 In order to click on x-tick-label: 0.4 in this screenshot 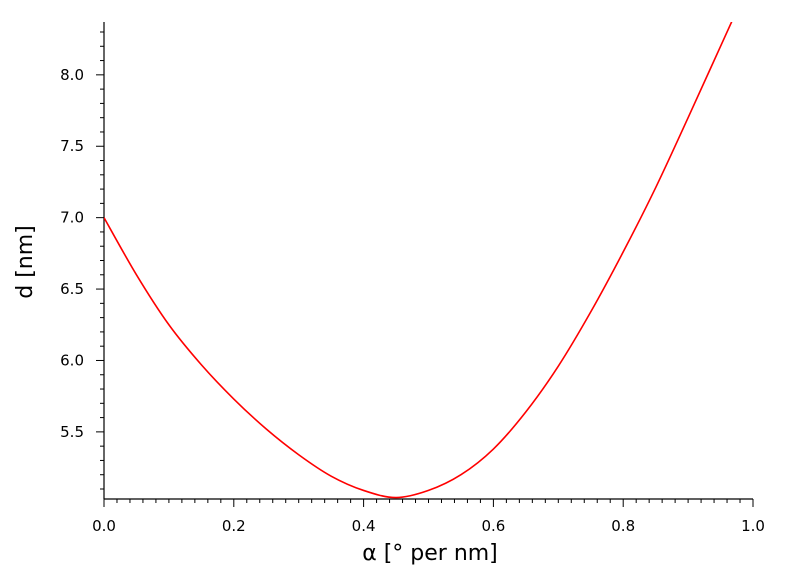, I will do `click(364, 526)`.